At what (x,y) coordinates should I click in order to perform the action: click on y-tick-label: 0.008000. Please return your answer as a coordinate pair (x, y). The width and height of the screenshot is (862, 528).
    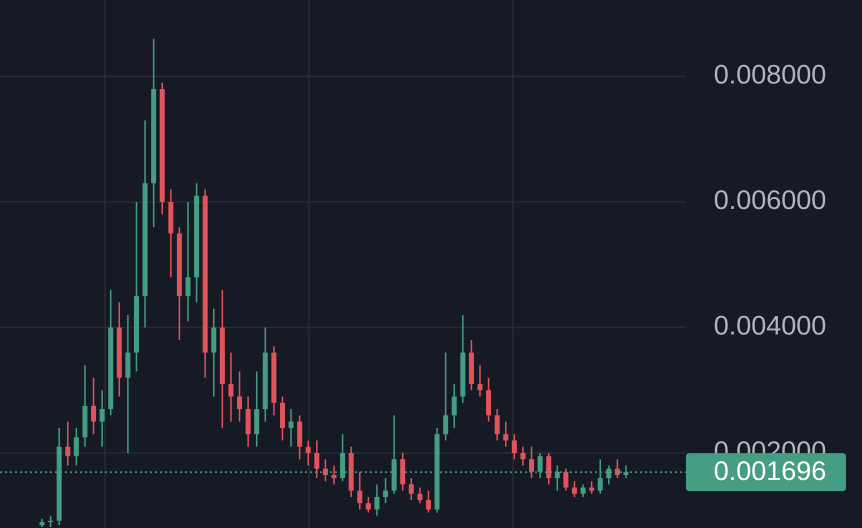
    Looking at the image, I should click on (770, 75).